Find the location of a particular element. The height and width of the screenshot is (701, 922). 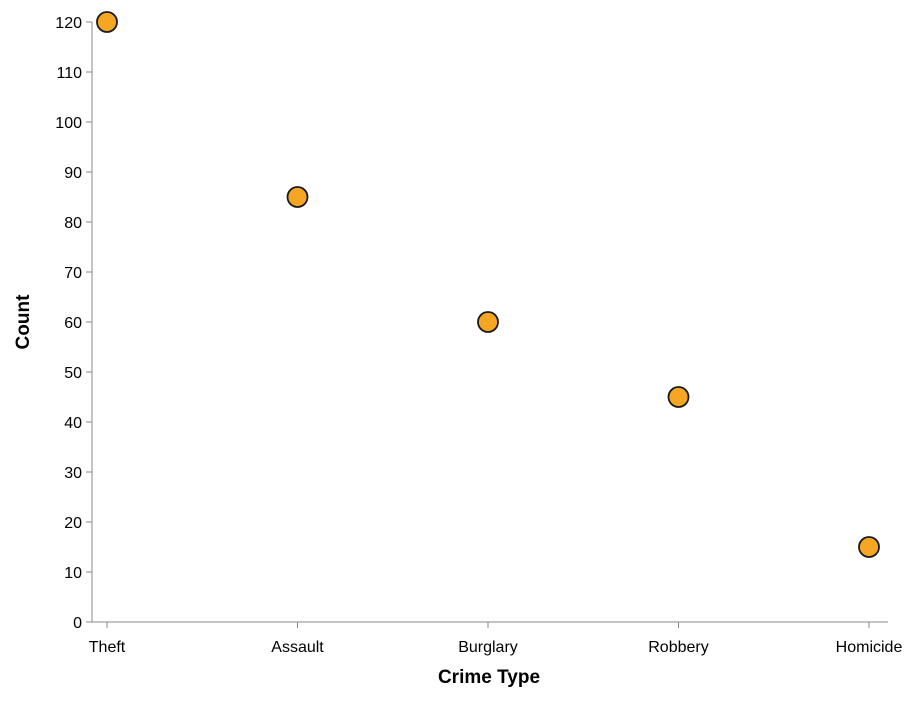

x-tick-label: Burglary is located at coordinates (488, 647).